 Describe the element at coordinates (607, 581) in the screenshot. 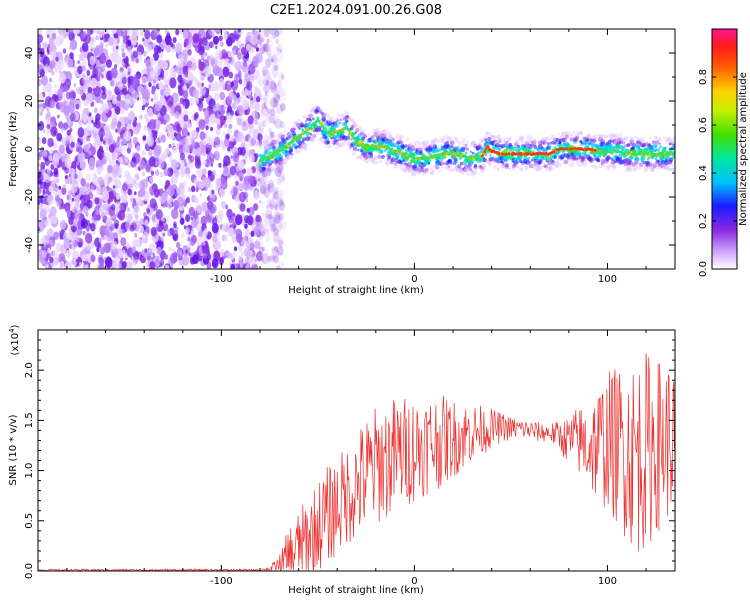

I see `snr-xtick-label: 100` at that location.